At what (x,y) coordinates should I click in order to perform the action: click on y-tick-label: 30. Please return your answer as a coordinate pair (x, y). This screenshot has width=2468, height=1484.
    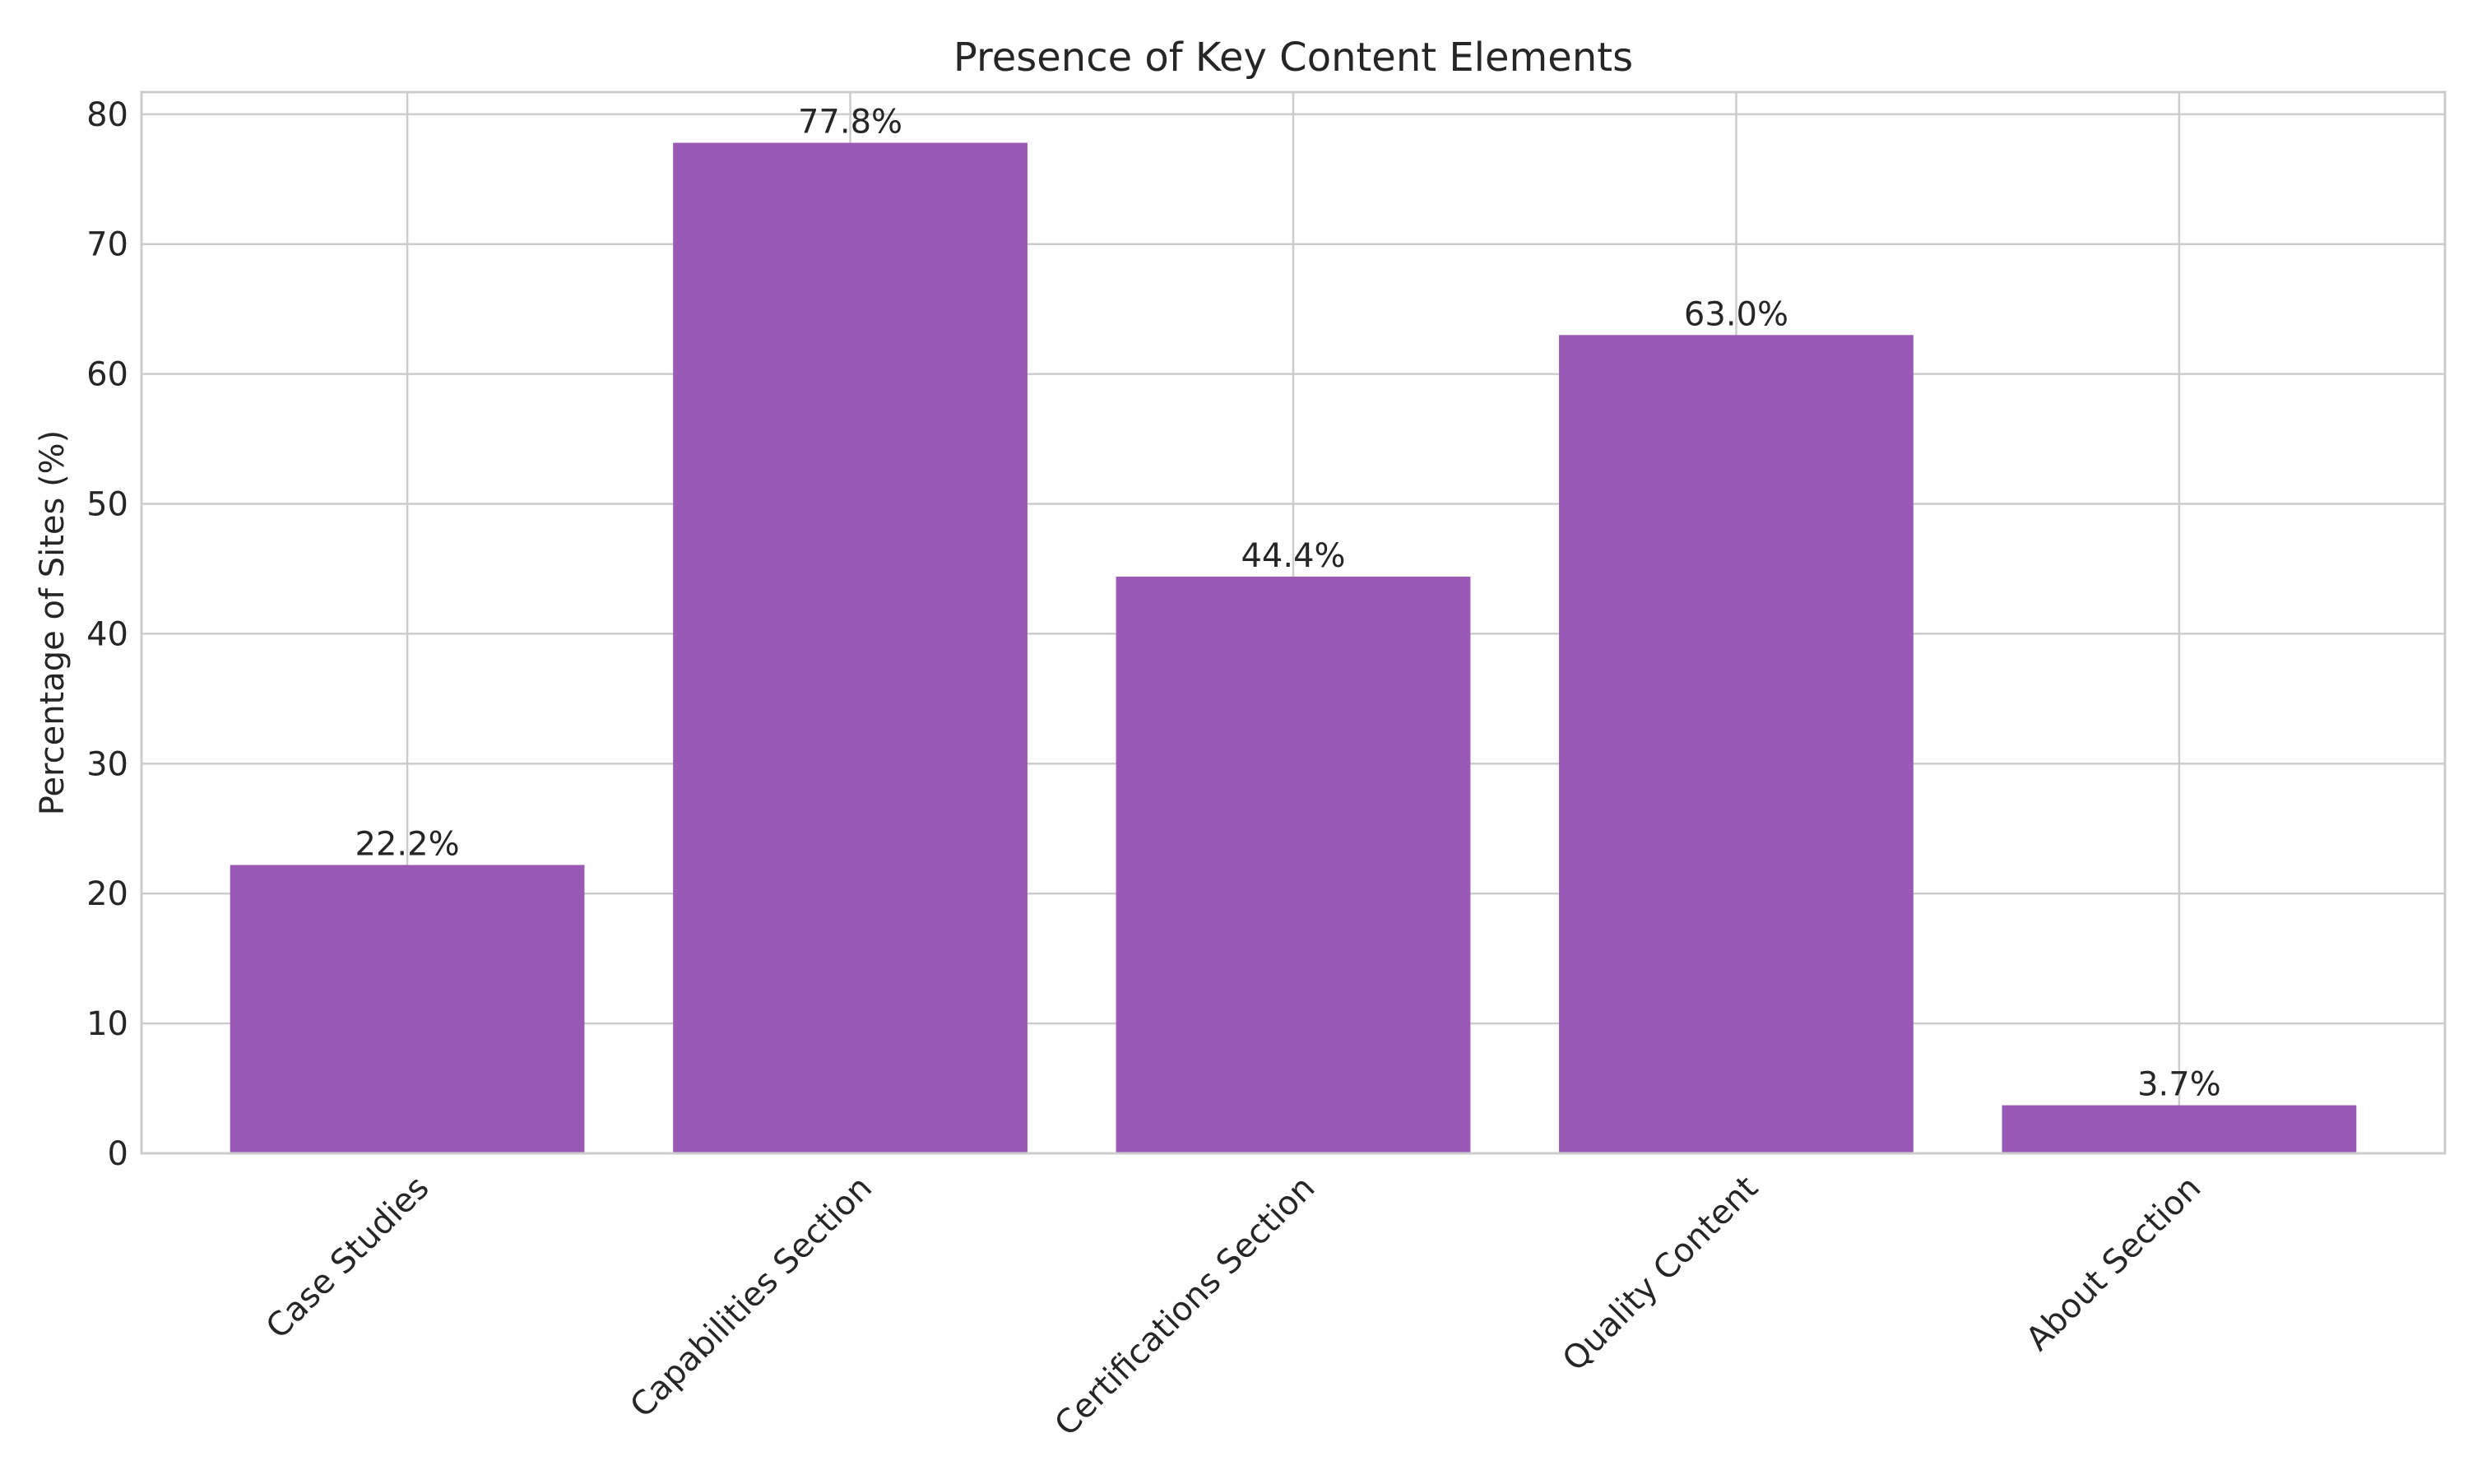
    Looking at the image, I should click on (107, 764).